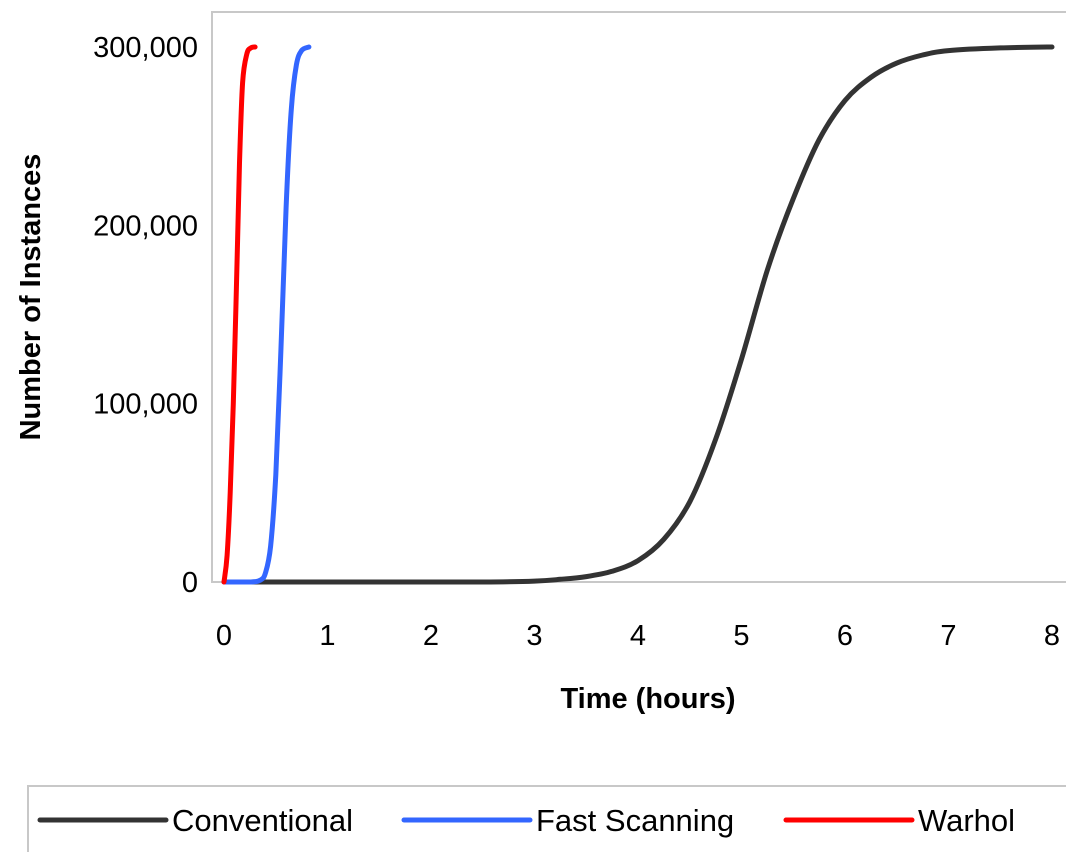  What do you see at coordinates (327, 636) in the screenshot?
I see `x-tick-label: 1` at bounding box center [327, 636].